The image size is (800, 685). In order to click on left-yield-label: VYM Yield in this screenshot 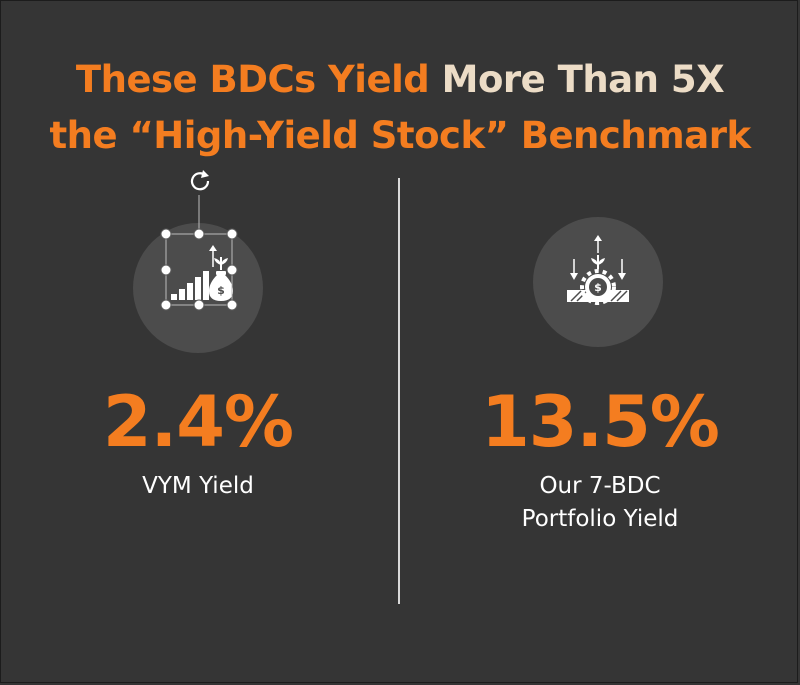, I will do `click(199, 486)`.